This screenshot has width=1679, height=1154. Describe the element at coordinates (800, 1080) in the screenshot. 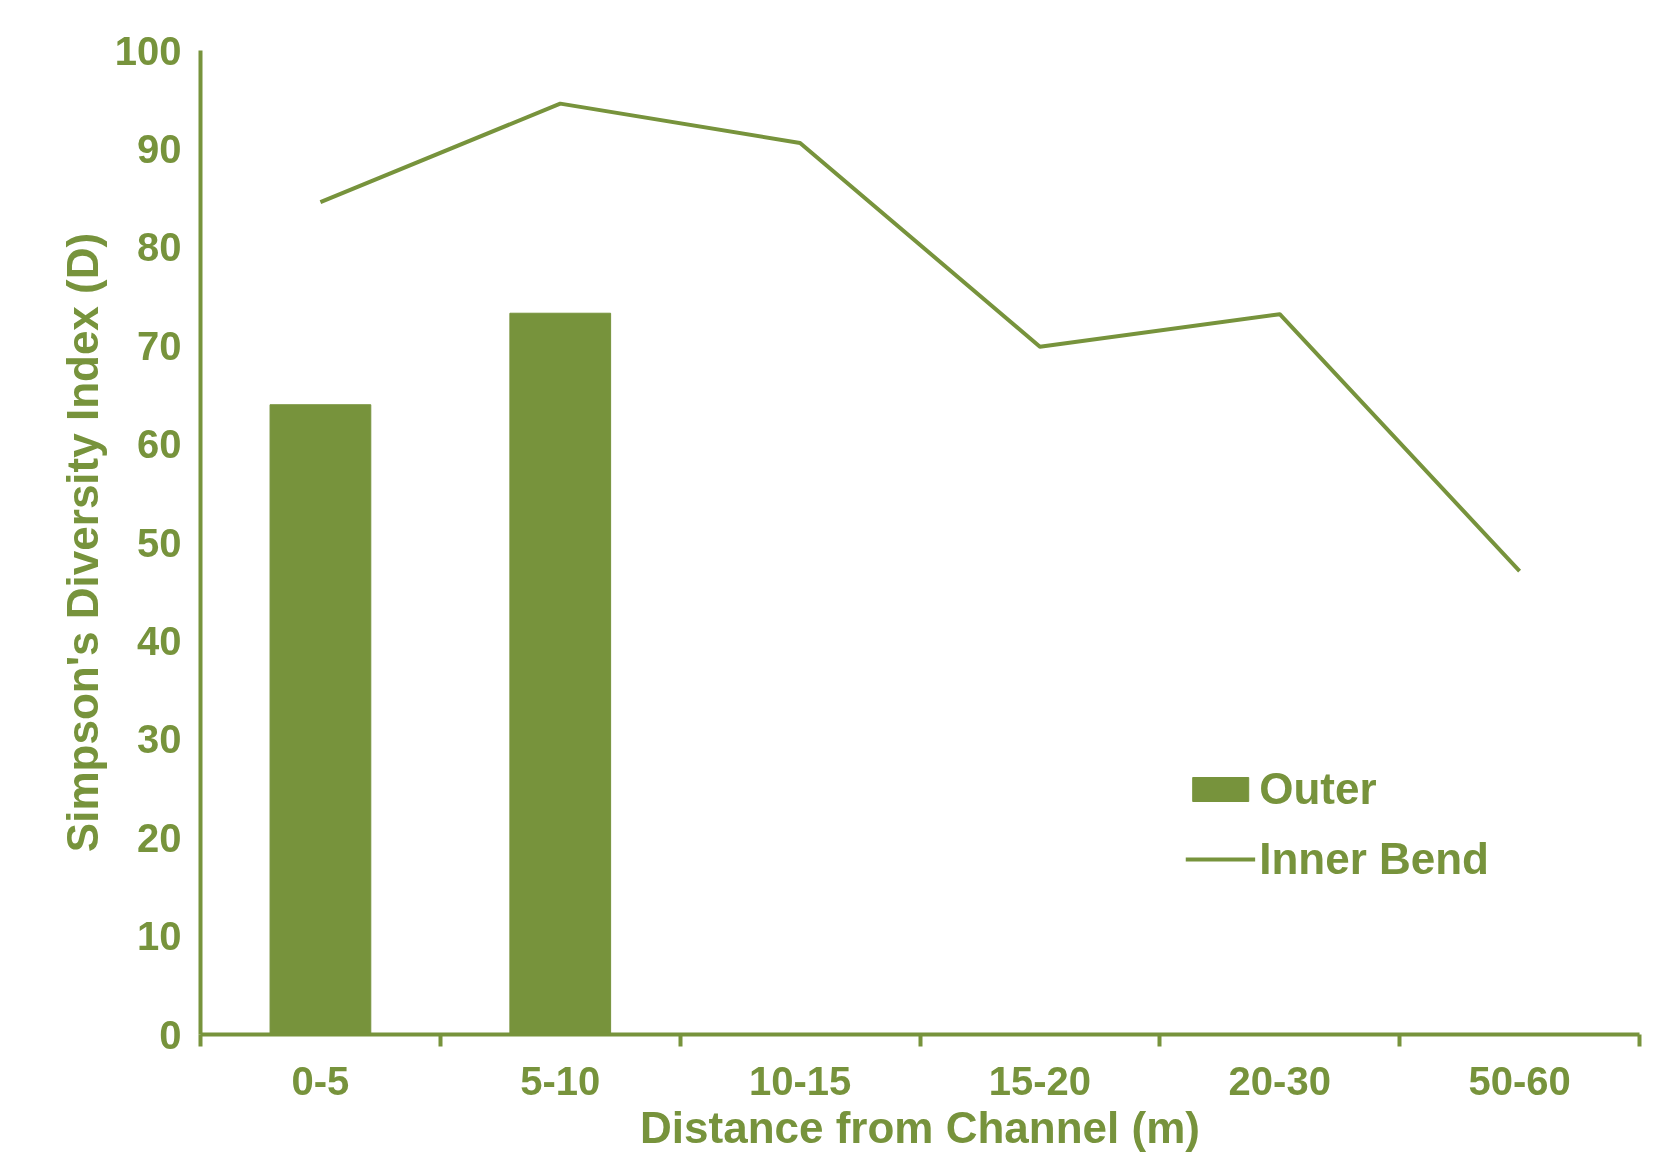

I see `x-tick-label: 10-15` at that location.